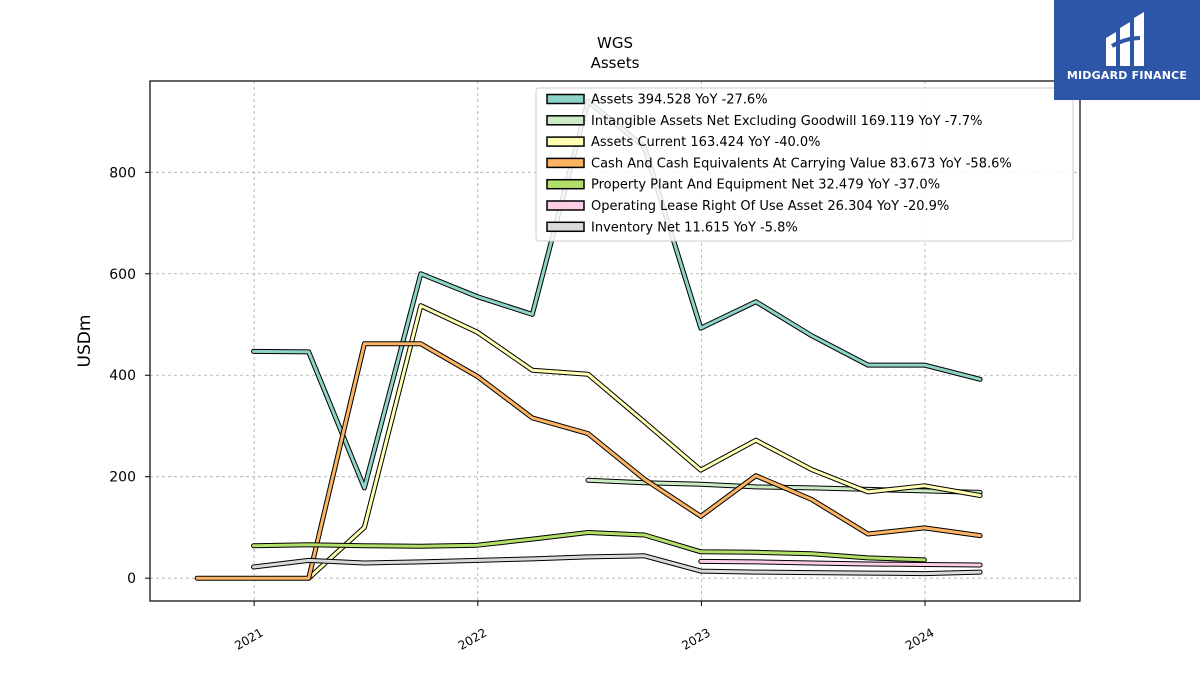  I want to click on series-operating-lease-right-of-use-asset, so click(840, 563).